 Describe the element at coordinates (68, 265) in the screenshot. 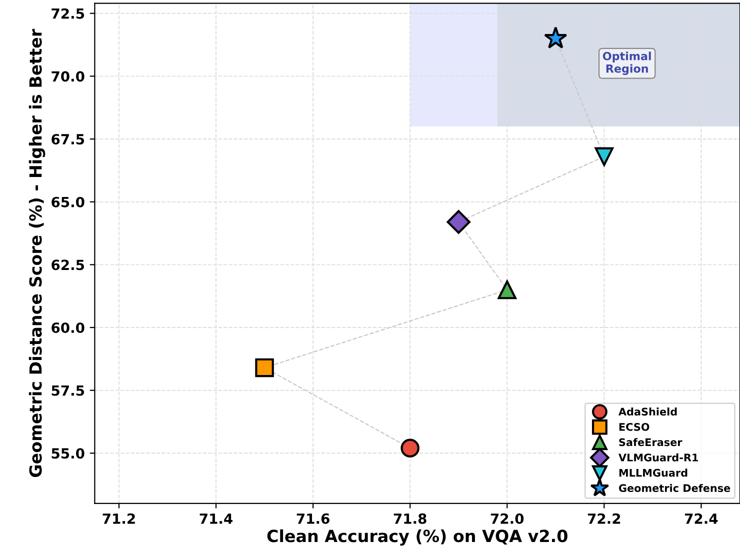

I see `y-tick-label: 62.5` at that location.